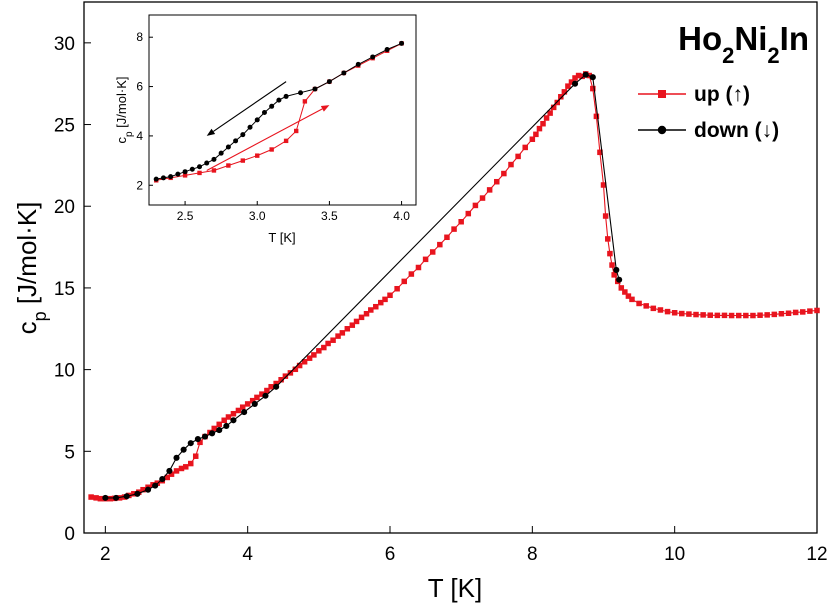  Describe the element at coordinates (64, 44) in the screenshot. I see `main-y-tick-label: 30` at that location.